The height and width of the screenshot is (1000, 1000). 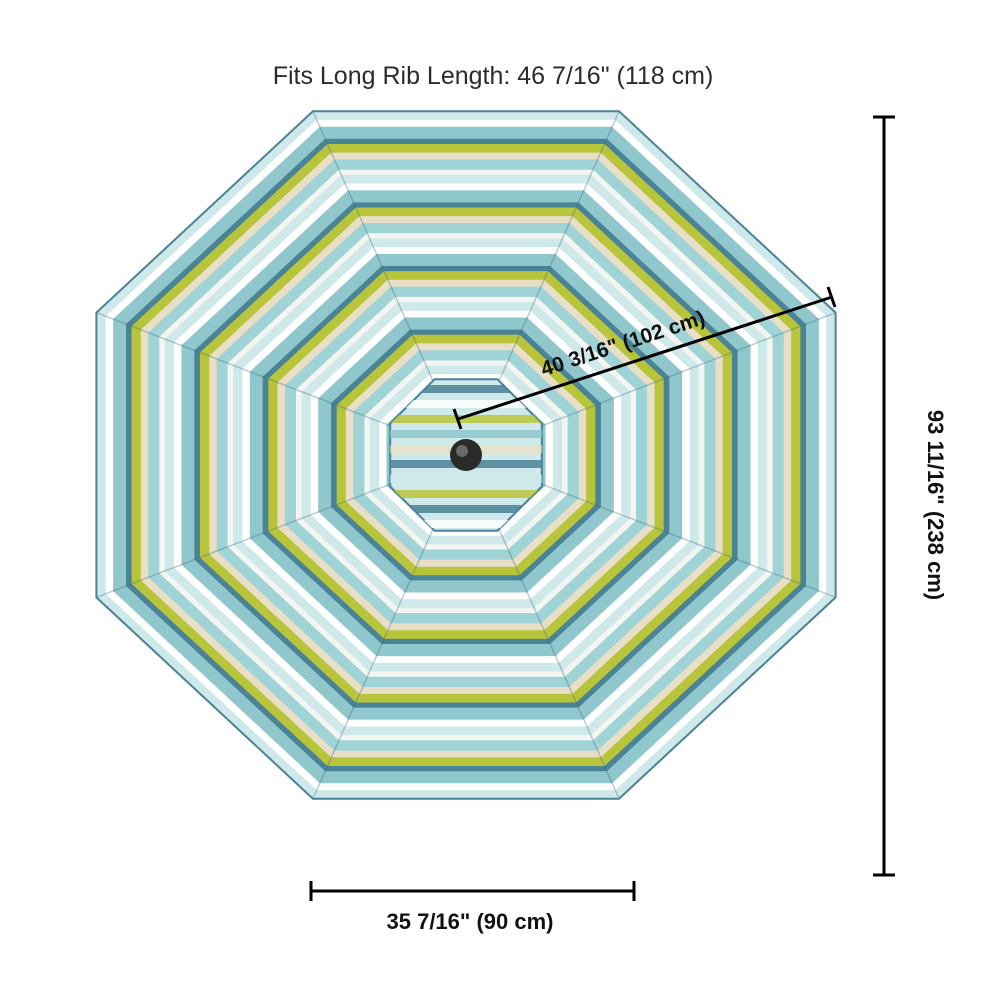 What do you see at coordinates (472, 907) in the screenshot?
I see `bottom-dimension: 35 7/16" (90 cm)` at bounding box center [472, 907].